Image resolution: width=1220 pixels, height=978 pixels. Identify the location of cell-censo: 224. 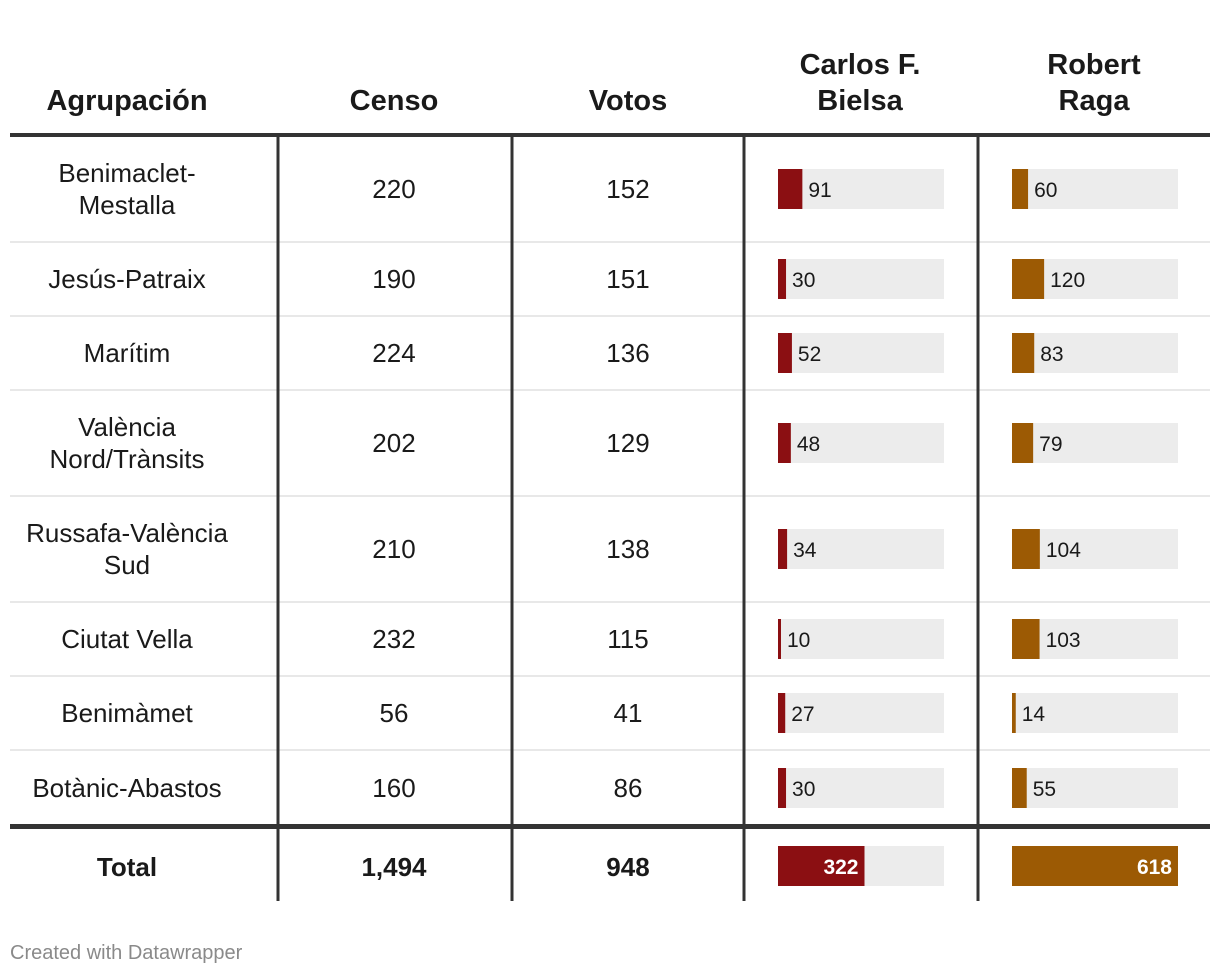
(393, 353).